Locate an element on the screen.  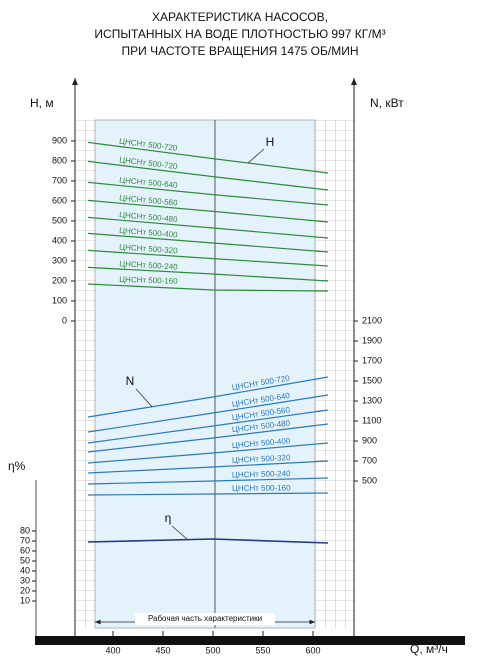
y2-tick-label: 500 is located at coordinates (369, 480).